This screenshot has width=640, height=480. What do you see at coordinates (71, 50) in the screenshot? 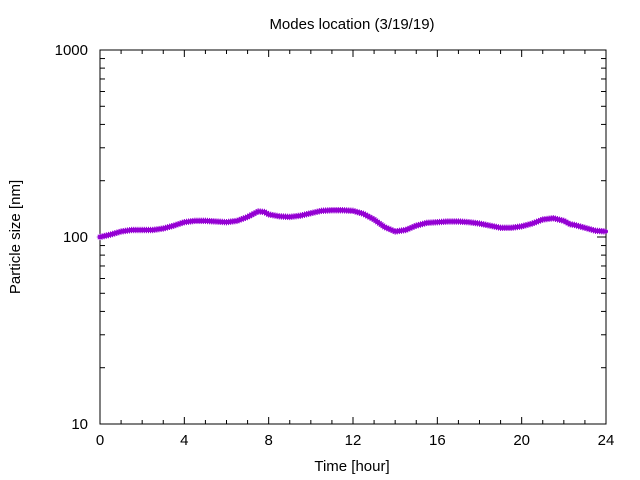
I see `y-tick-label: 1000` at bounding box center [71, 50].